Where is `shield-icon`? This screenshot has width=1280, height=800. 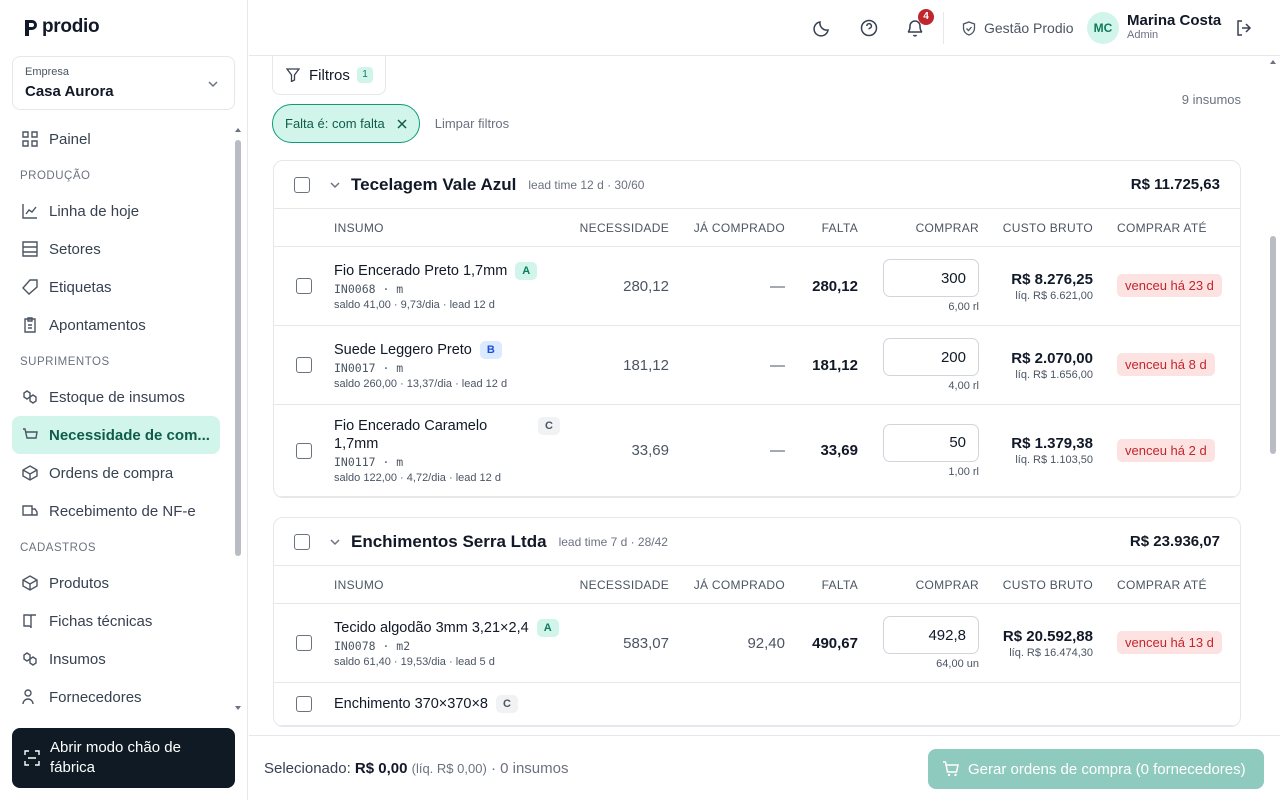
shield-icon is located at coordinates (969, 28).